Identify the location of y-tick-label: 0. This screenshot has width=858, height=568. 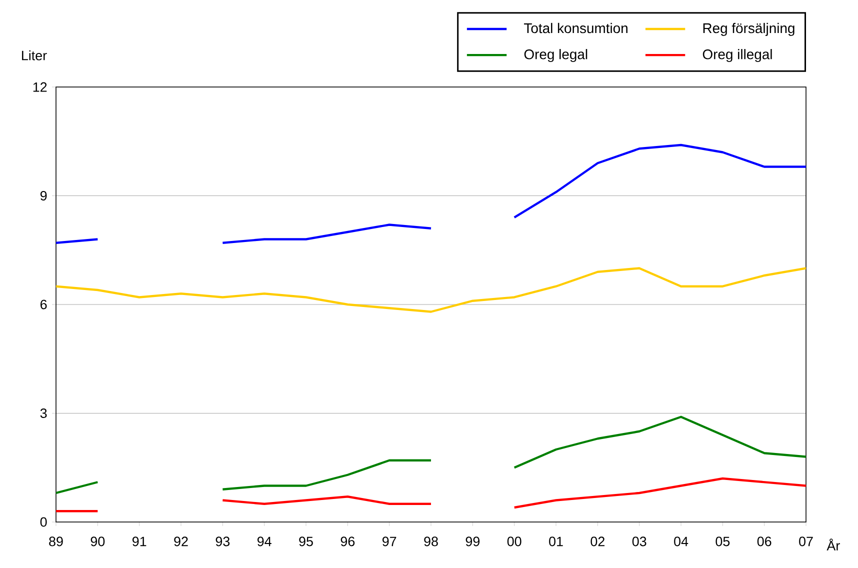
(43, 522).